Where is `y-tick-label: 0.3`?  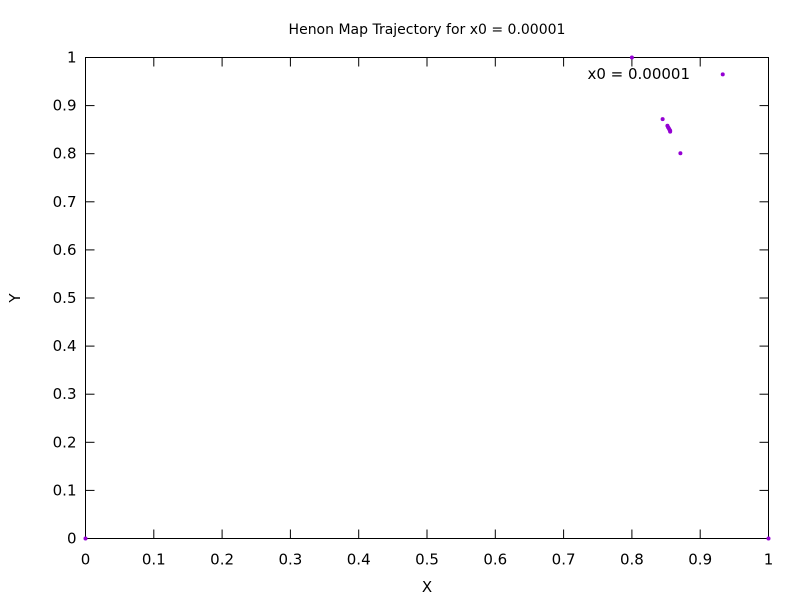 y-tick-label: 0.3 is located at coordinates (65, 394).